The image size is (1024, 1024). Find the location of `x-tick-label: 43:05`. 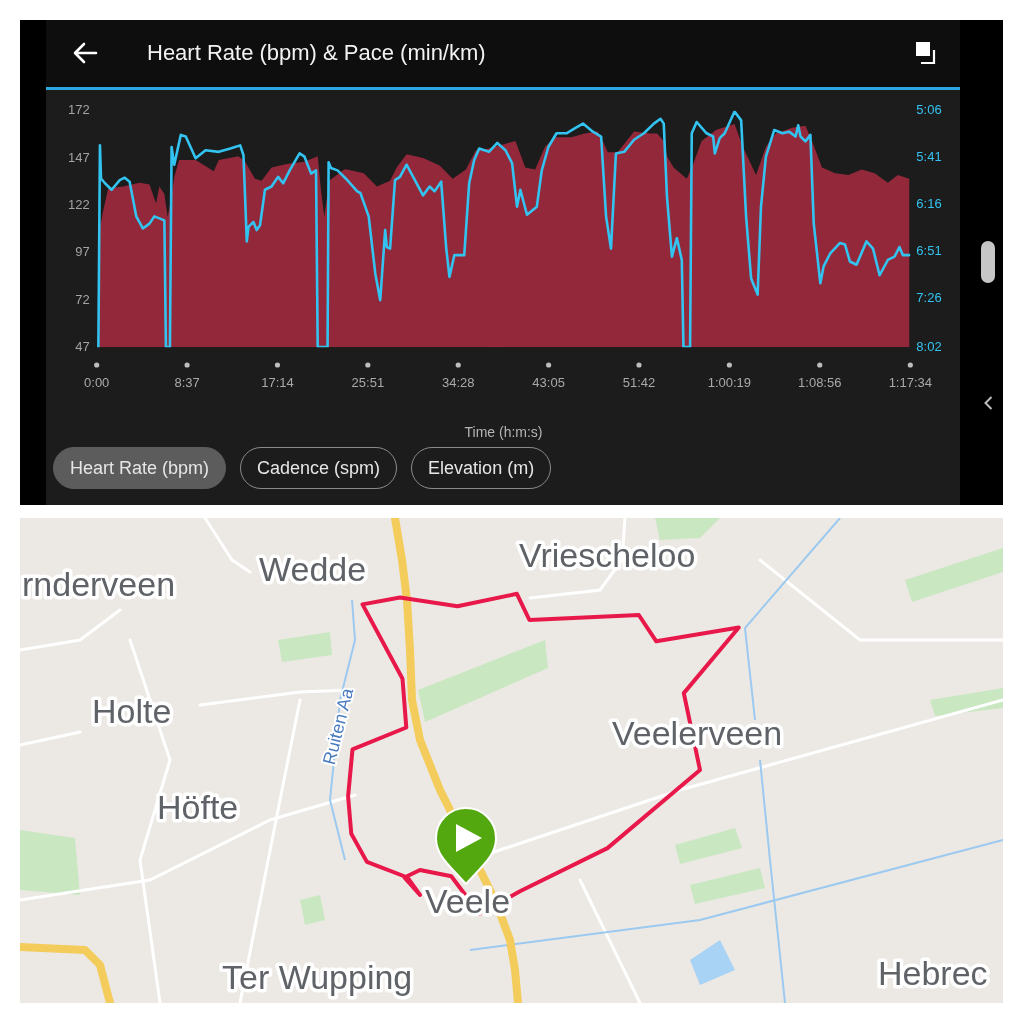

x-tick-label: 43:05 is located at coordinates (548, 382).